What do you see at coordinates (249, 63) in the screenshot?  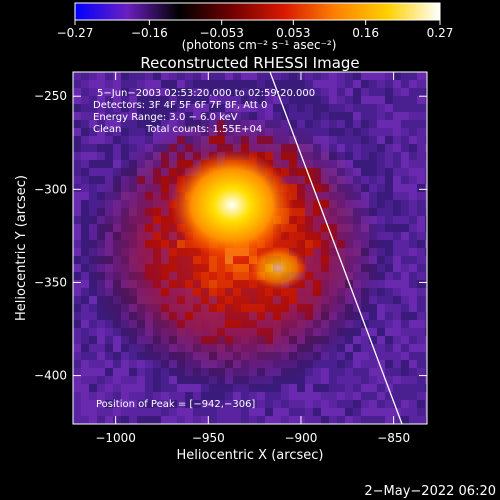 I see `plot-title: Reconstructed RHESSI Image` at bounding box center [249, 63].